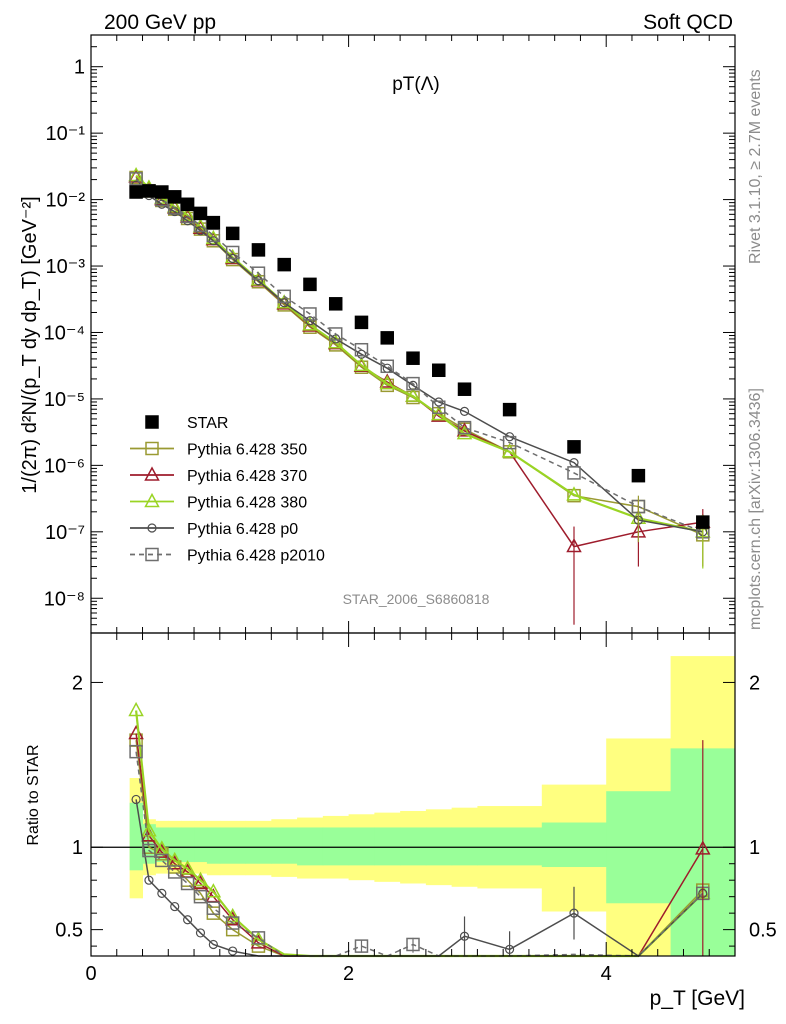 This screenshot has height=1024, width=786. What do you see at coordinates (606, 974) in the screenshot?
I see `x-tick-label: 4` at bounding box center [606, 974].